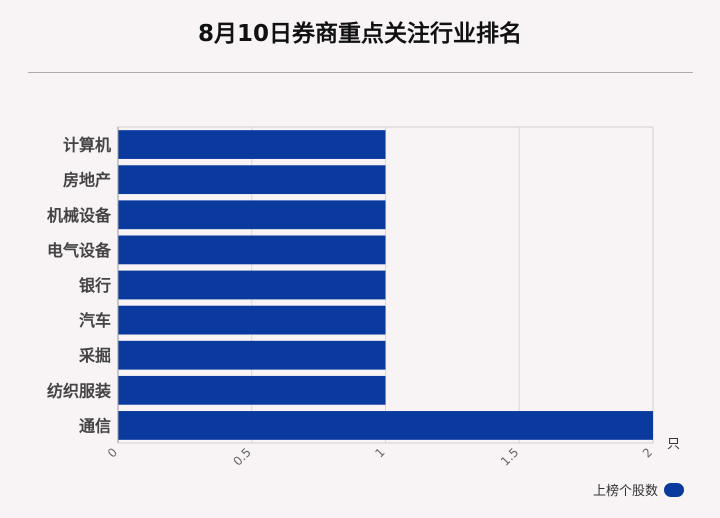 This screenshot has height=518, width=720. Describe the element at coordinates (241, 456) in the screenshot. I see `x-tick-label: 0.5` at that location.